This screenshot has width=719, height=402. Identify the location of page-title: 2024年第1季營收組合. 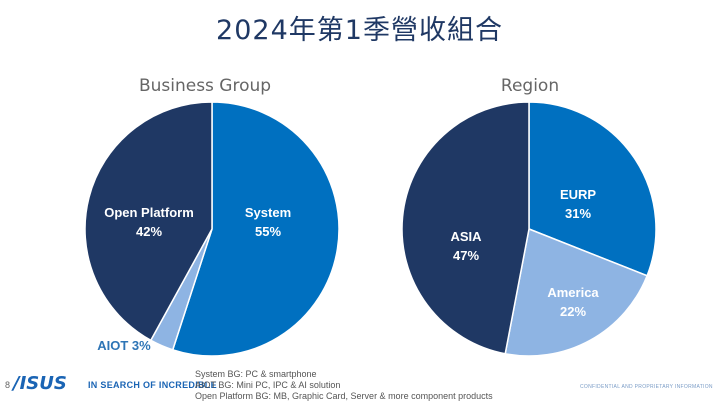
(359, 30).